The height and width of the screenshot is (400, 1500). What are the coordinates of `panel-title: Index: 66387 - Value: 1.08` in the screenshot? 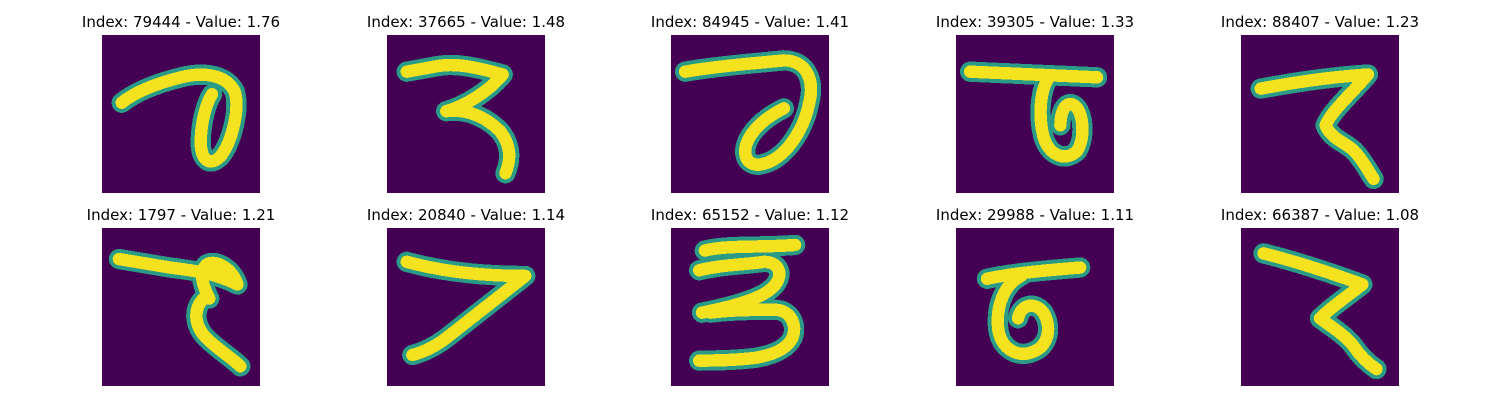 It's located at (1320, 215).